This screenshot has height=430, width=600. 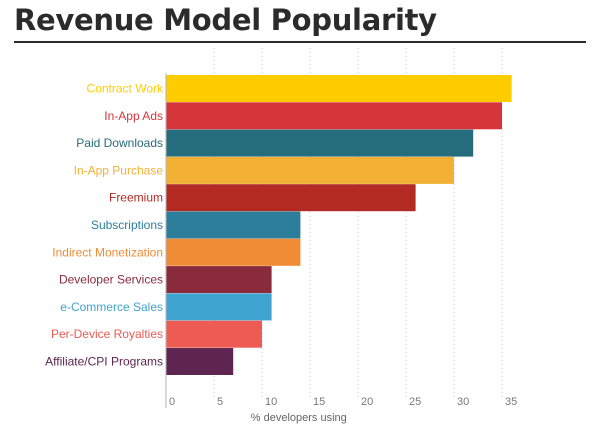 What do you see at coordinates (172, 402) in the screenshot?
I see `x-tick-label-0: 0` at bounding box center [172, 402].